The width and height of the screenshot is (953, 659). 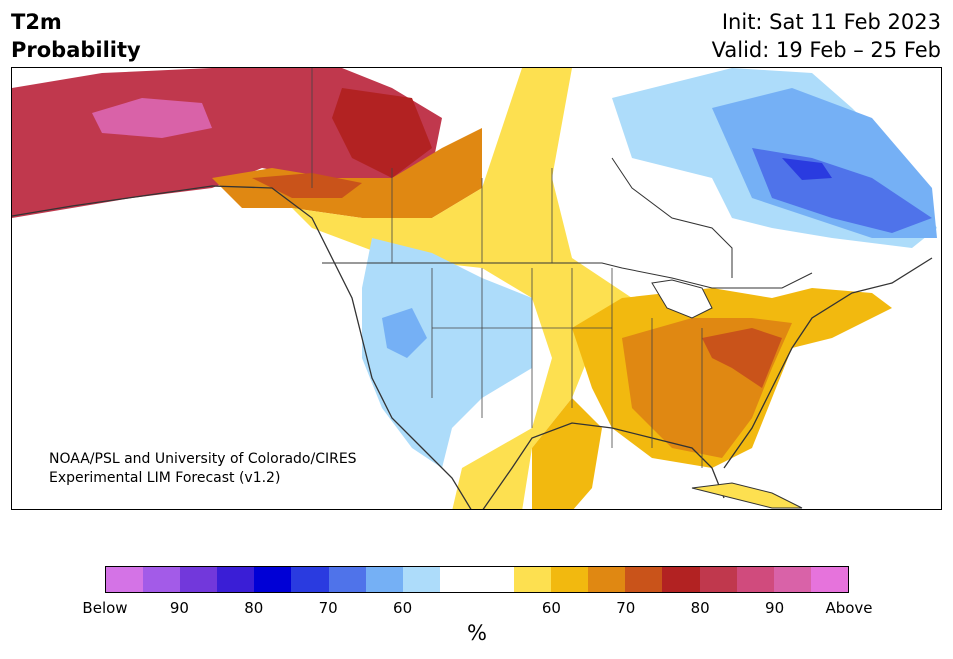 What do you see at coordinates (404, 333) in the screenshot?
I see `region-west-blue` at bounding box center [404, 333].